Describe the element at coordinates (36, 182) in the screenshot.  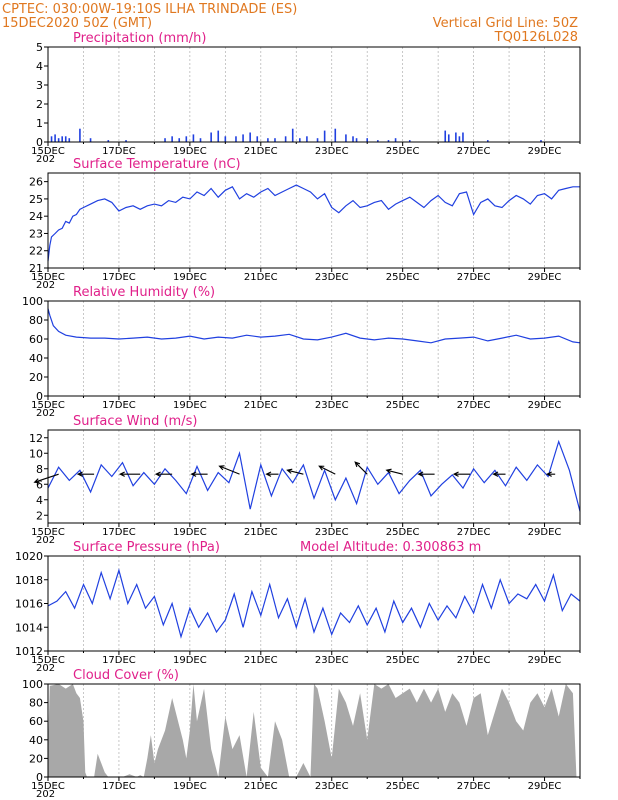
I see `y-tick-label: 26` at that location.